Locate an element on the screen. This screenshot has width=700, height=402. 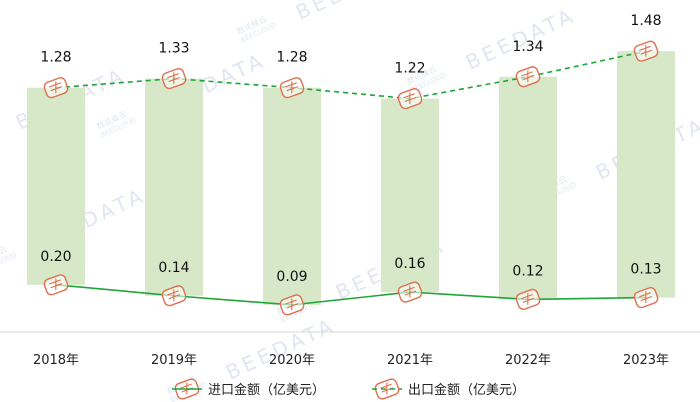
x-tick-label: 2020年 is located at coordinates (292, 360).